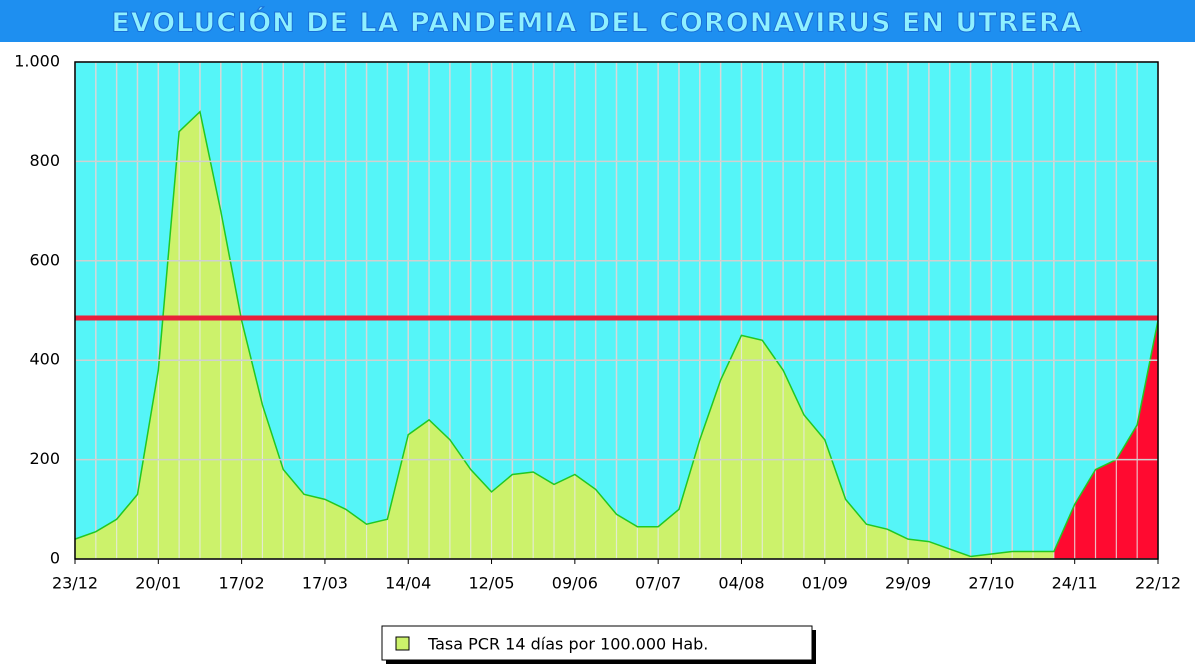  What do you see at coordinates (44, 458) in the screenshot?
I see `y-tick-label: 200` at bounding box center [44, 458].